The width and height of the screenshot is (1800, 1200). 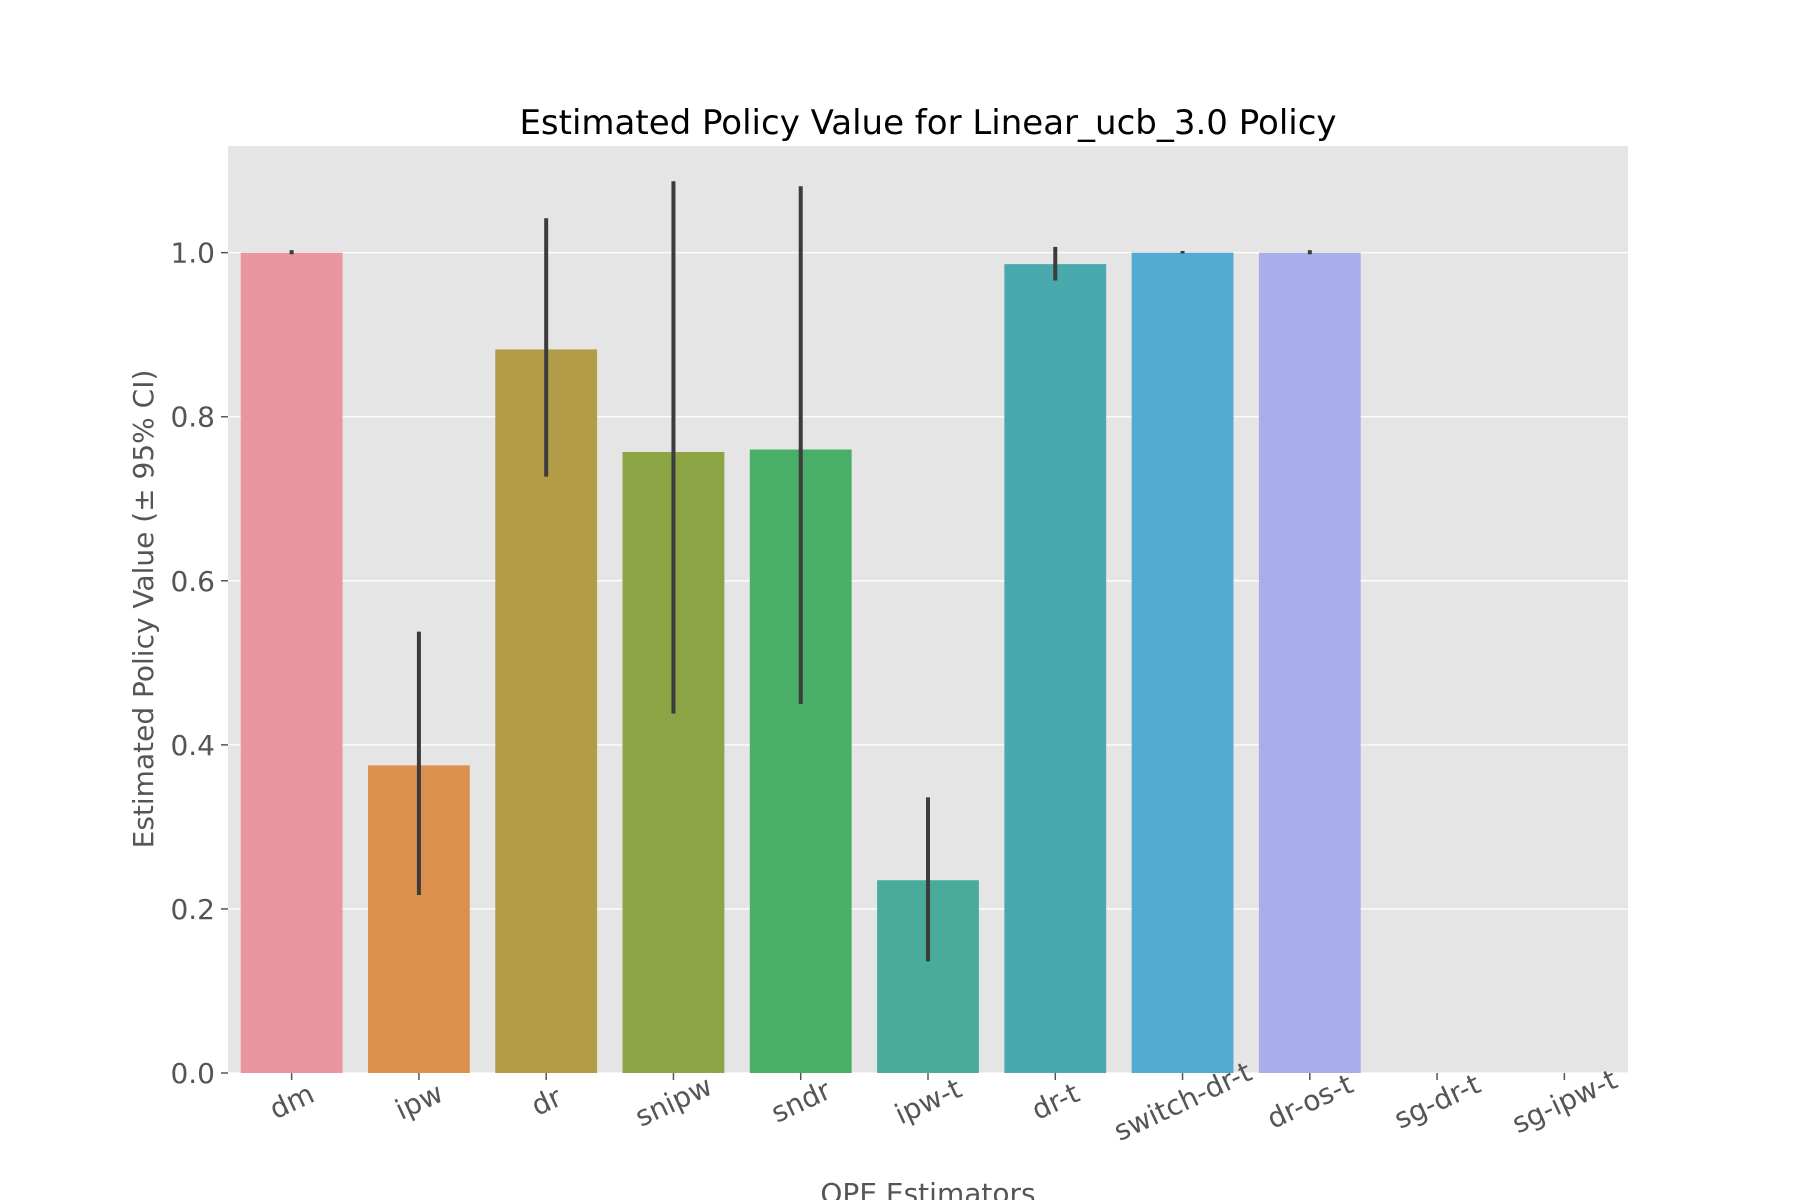 What do you see at coordinates (927, 1188) in the screenshot?
I see `x-axis-label: OPE Estimators` at bounding box center [927, 1188].